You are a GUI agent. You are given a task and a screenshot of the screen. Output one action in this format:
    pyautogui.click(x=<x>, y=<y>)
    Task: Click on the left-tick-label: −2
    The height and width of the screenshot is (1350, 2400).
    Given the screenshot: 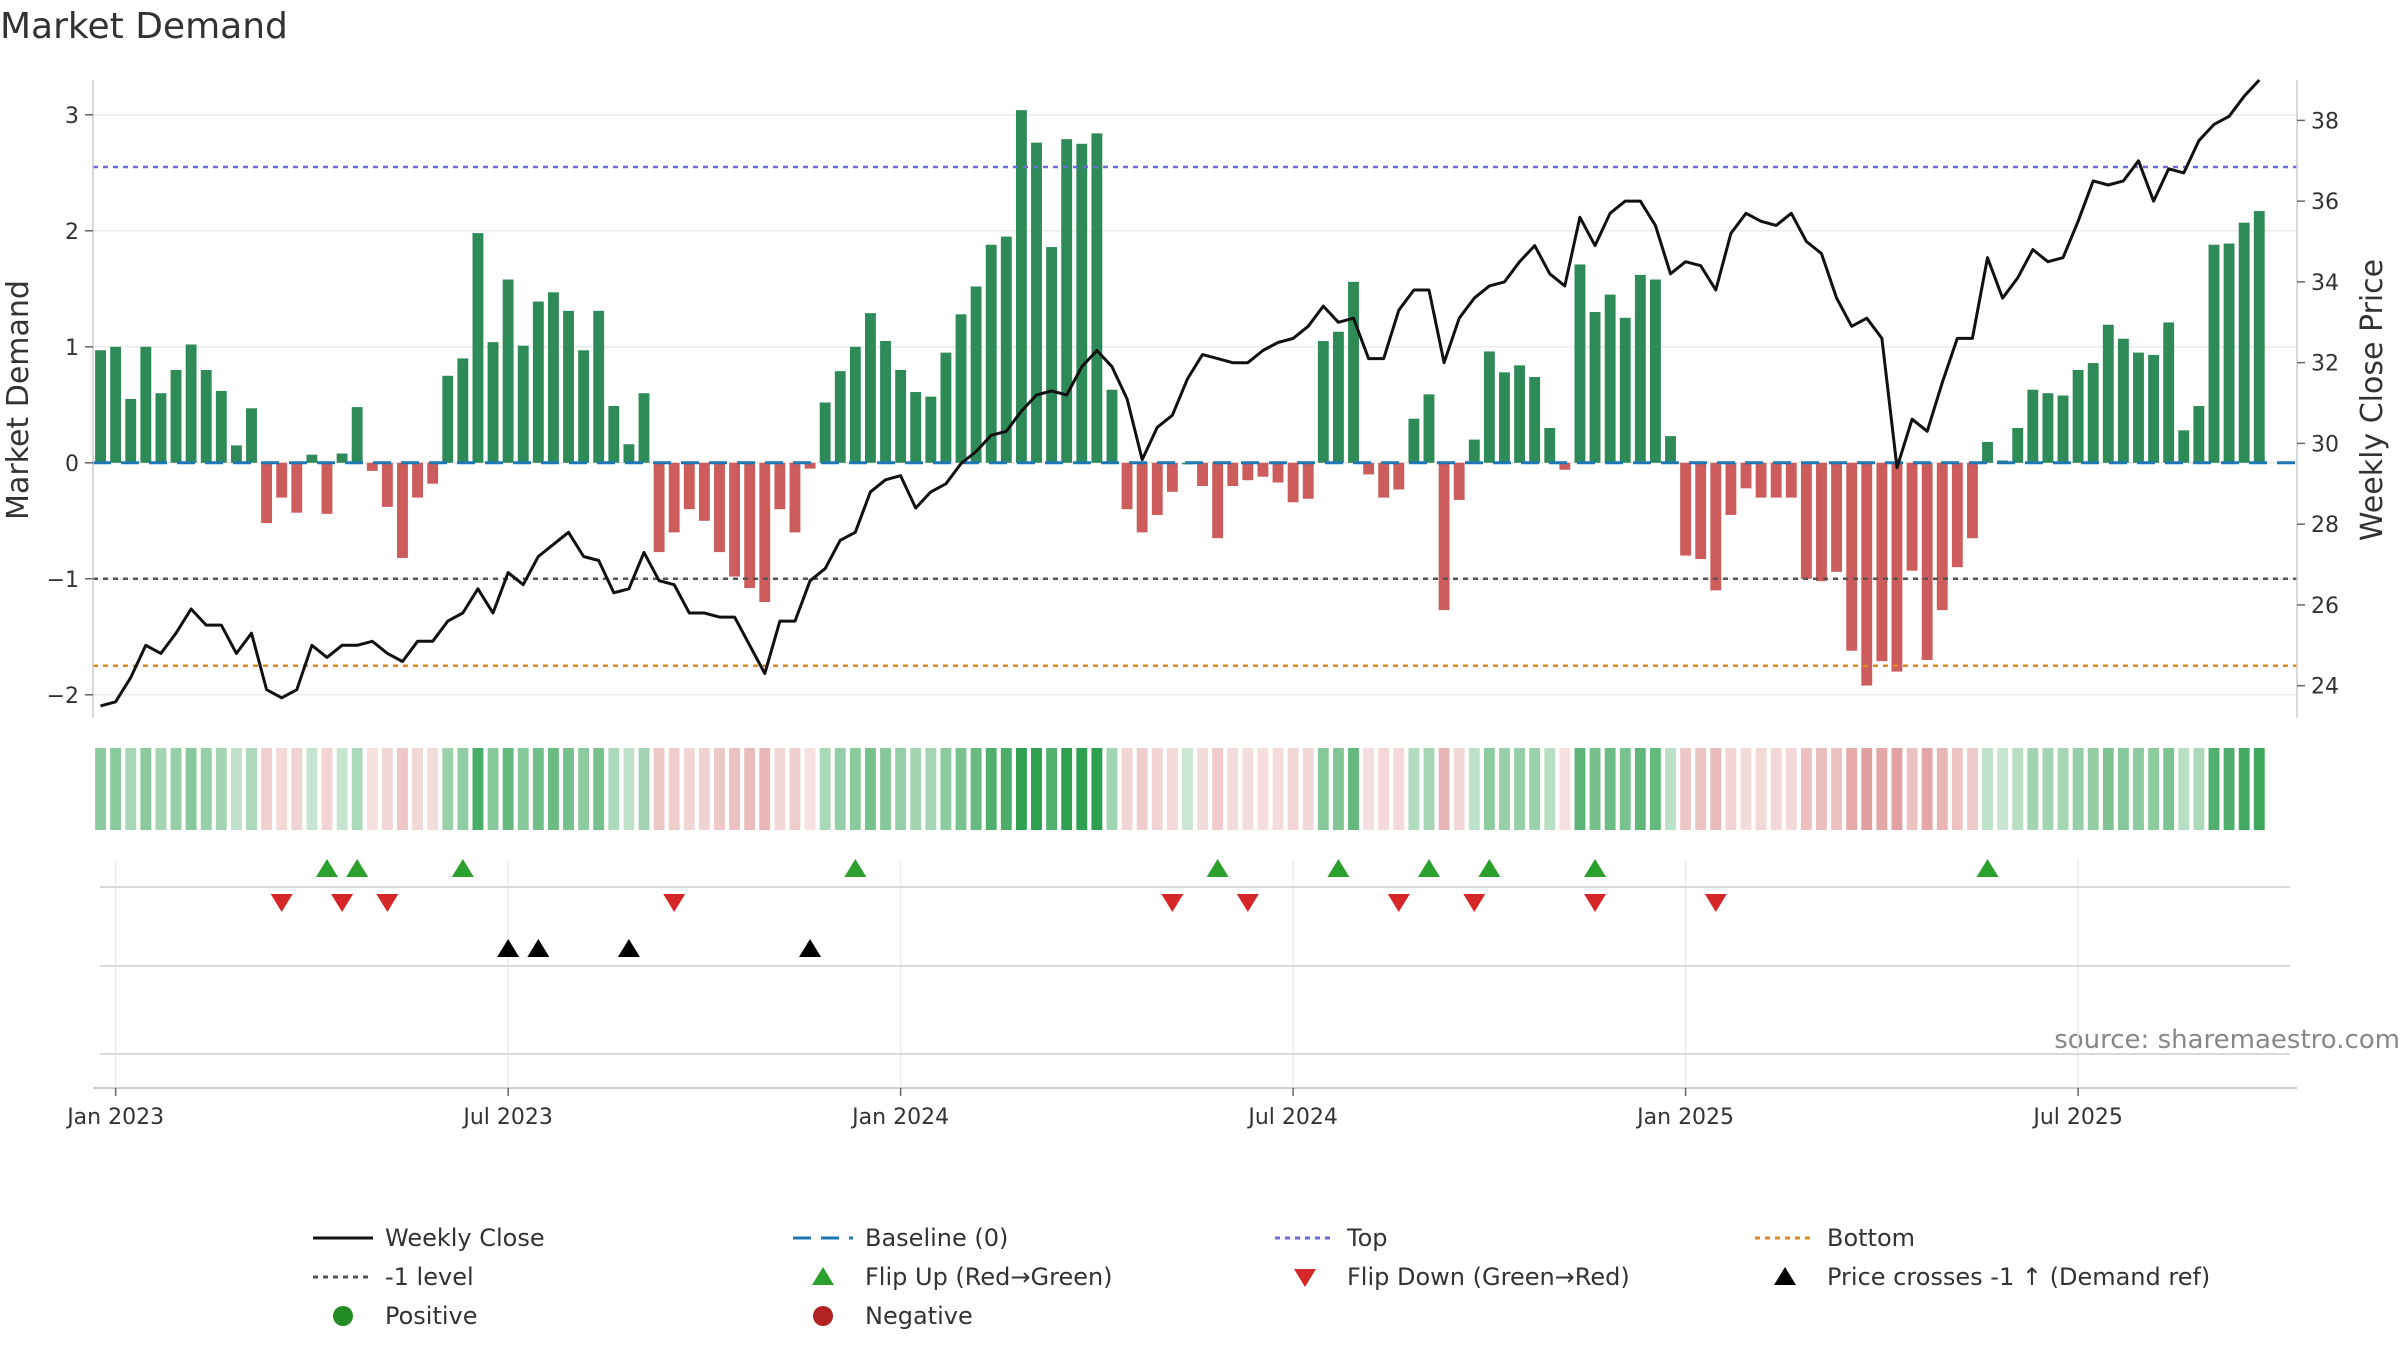 What is the action you would take?
    pyautogui.click(x=63, y=696)
    